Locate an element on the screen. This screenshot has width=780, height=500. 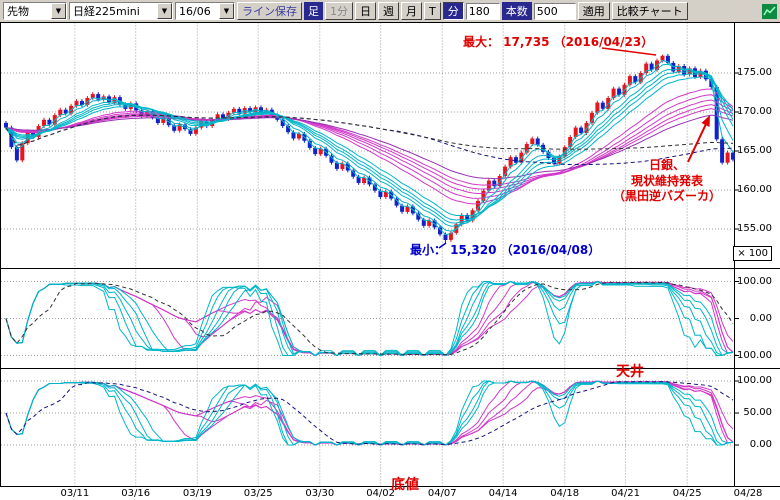
boj-announcement-annotation: 日銀、 現状維持発表 （黒田逆バズーカ） is located at coordinates (667, 181).